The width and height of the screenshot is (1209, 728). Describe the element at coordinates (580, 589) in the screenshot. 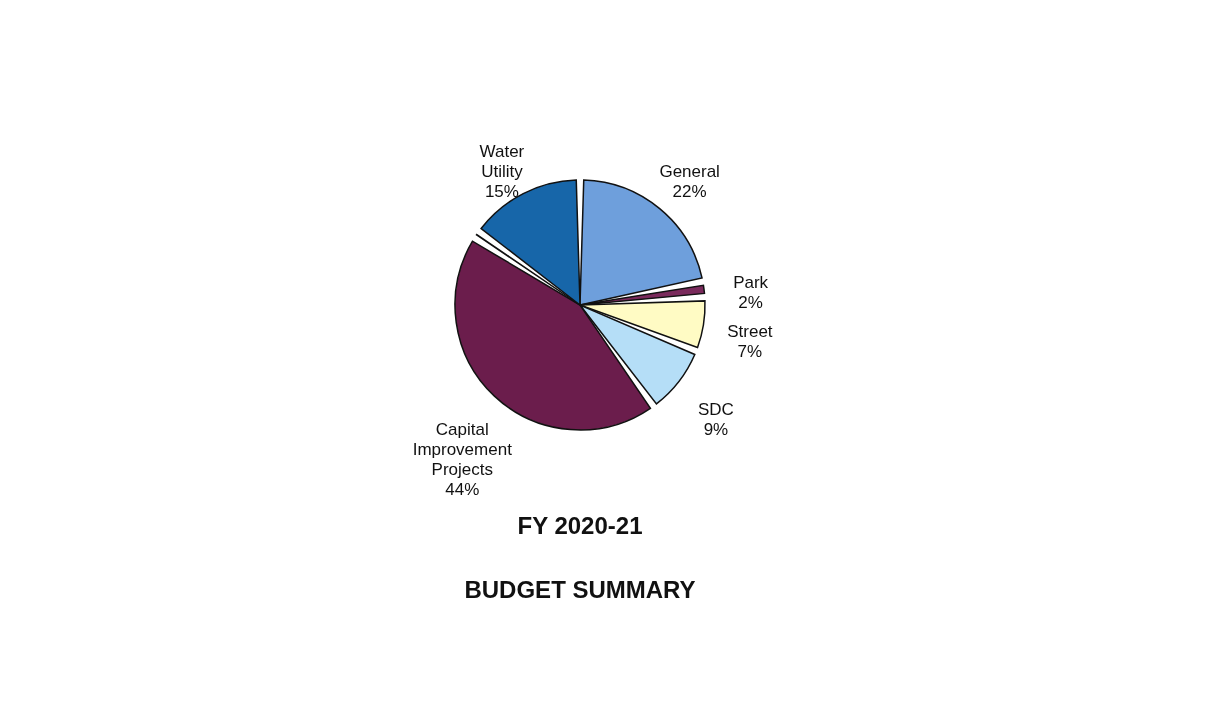

I see `text: BUDGET SUMMARY` at that location.